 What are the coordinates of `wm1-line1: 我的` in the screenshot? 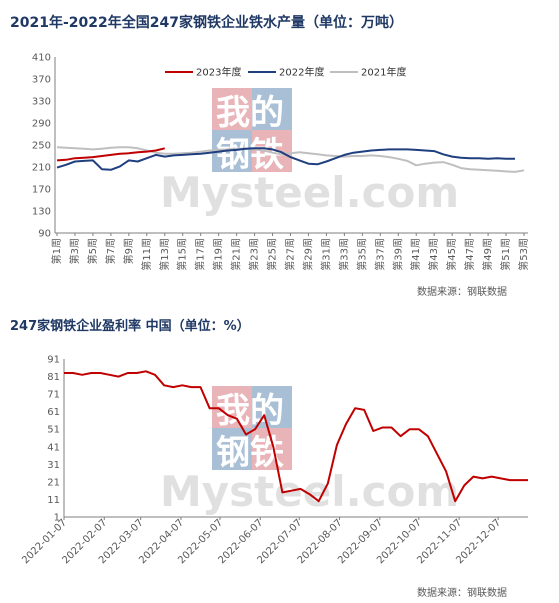 It's located at (250, 113).